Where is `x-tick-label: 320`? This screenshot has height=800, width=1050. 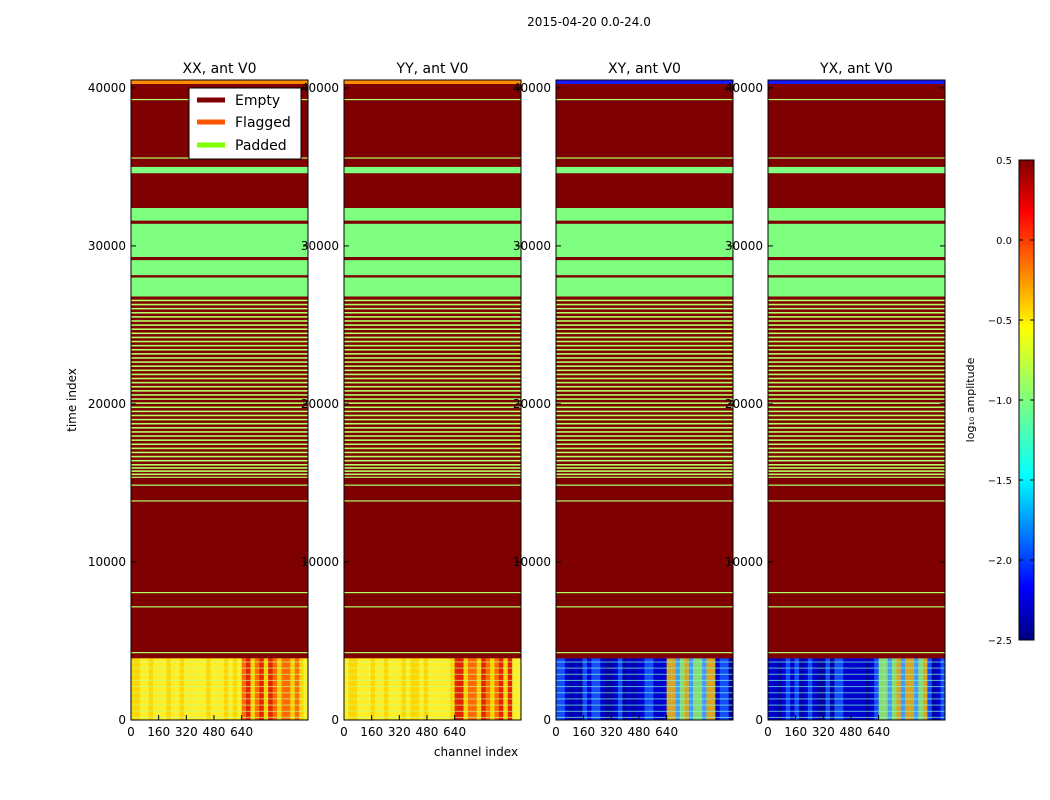 x-tick-label: 320 is located at coordinates (823, 732).